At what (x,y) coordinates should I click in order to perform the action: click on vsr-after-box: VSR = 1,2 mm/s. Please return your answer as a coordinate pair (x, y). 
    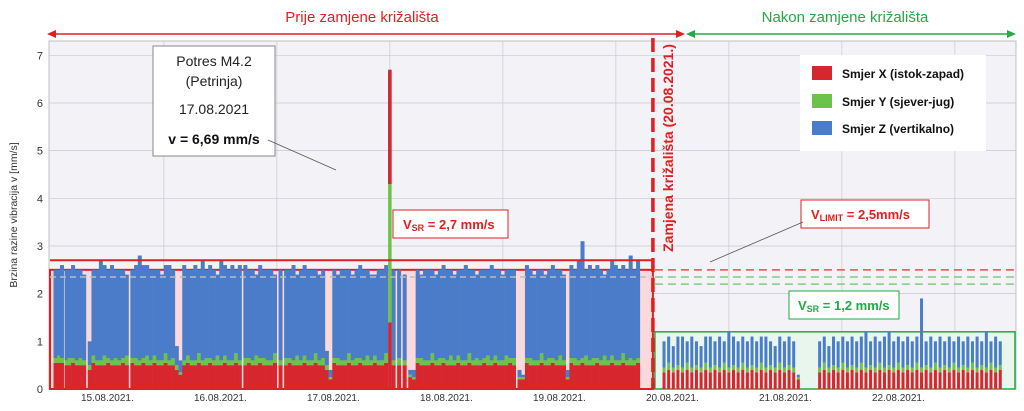
    Looking at the image, I should click on (844, 305).